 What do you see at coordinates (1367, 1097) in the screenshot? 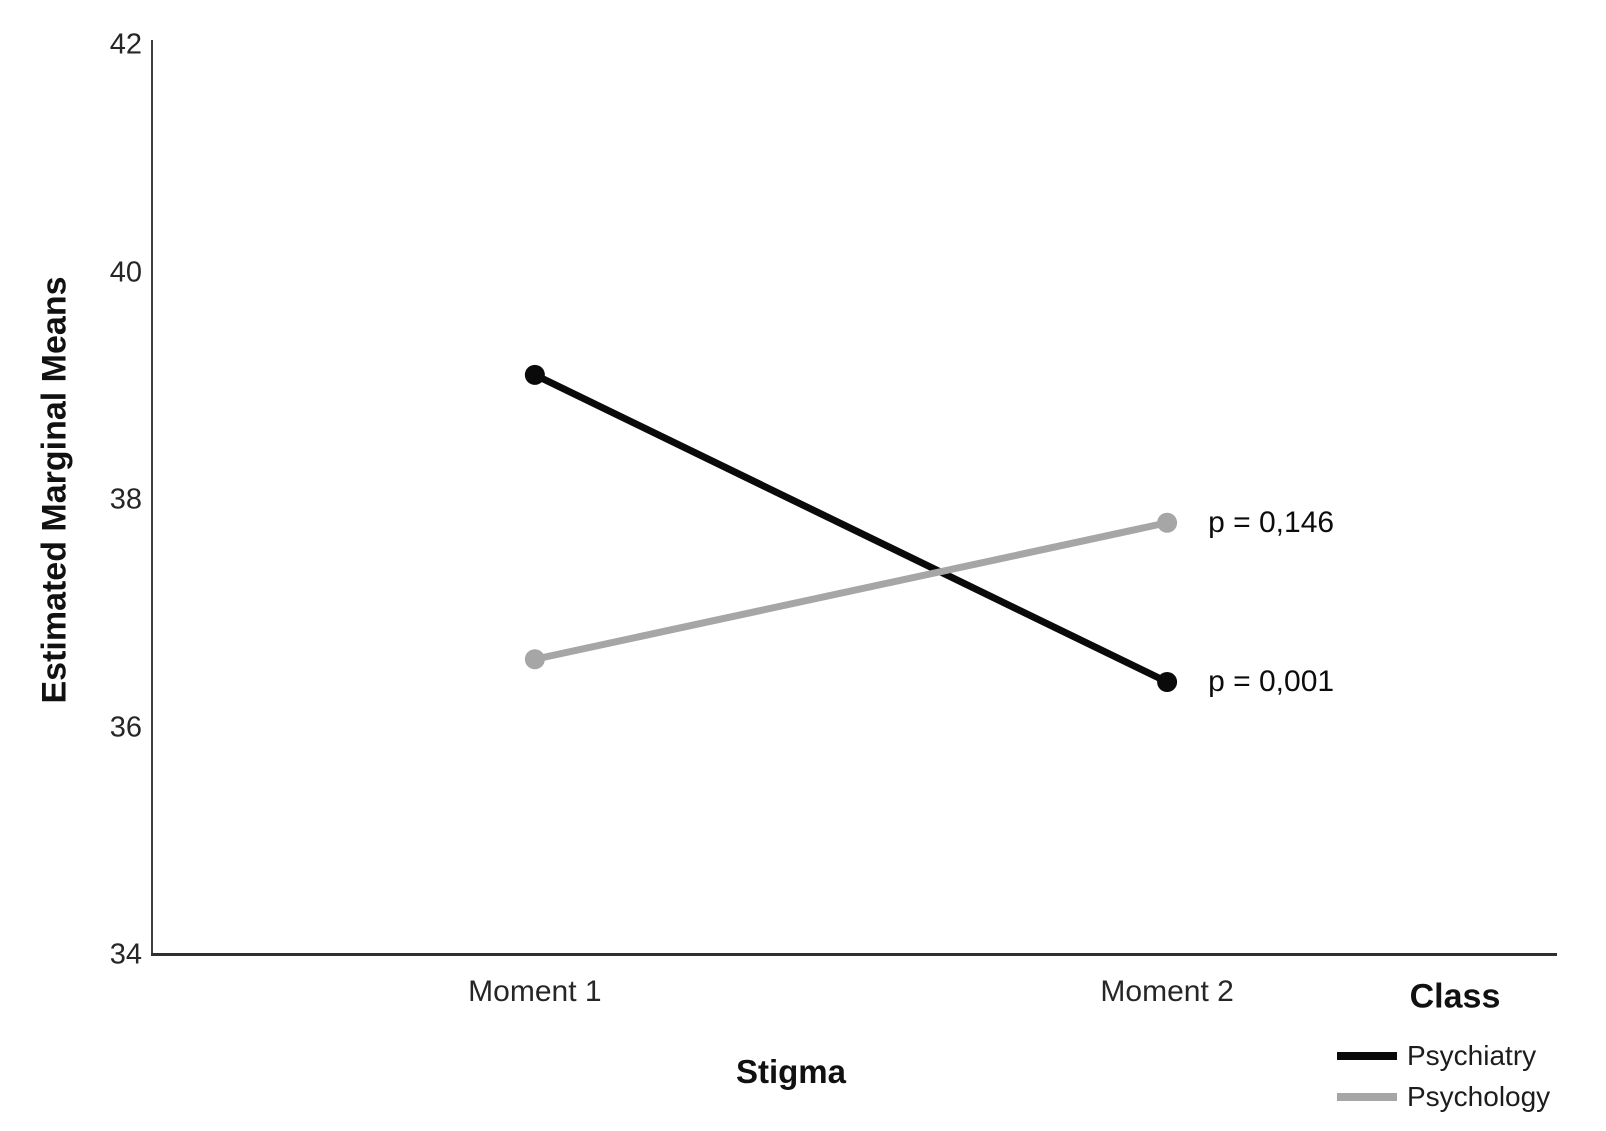
I see `psychology-line-swatch` at bounding box center [1367, 1097].